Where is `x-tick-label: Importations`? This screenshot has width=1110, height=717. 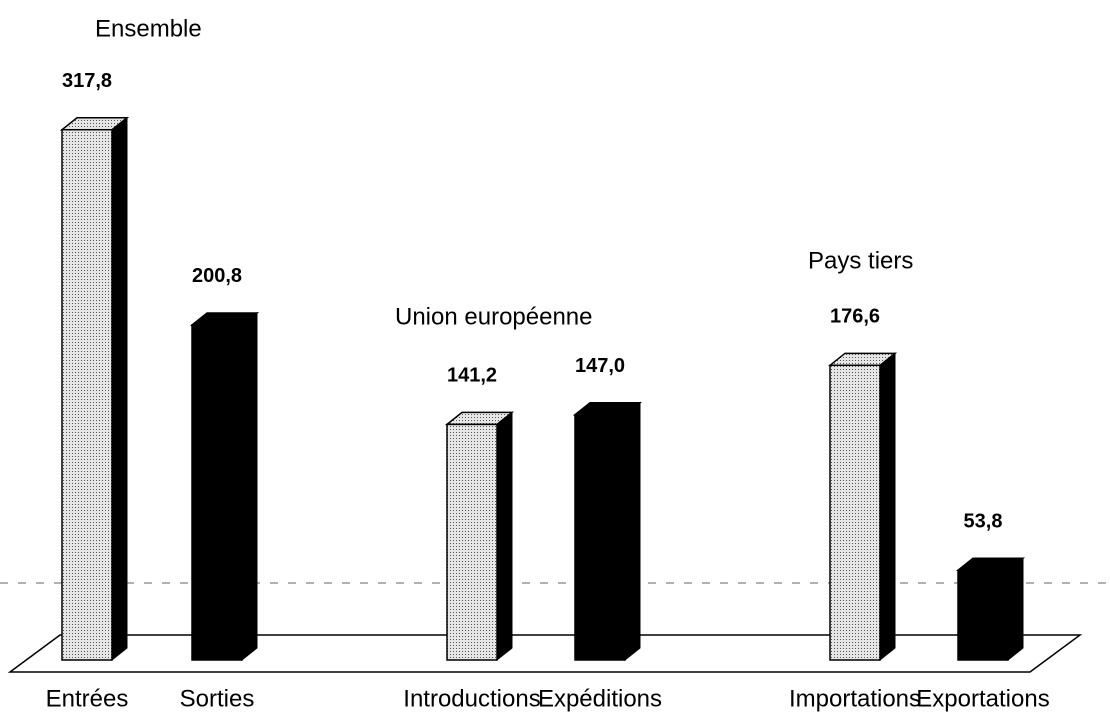
x-tick-label: Importations is located at coordinates (855, 698).